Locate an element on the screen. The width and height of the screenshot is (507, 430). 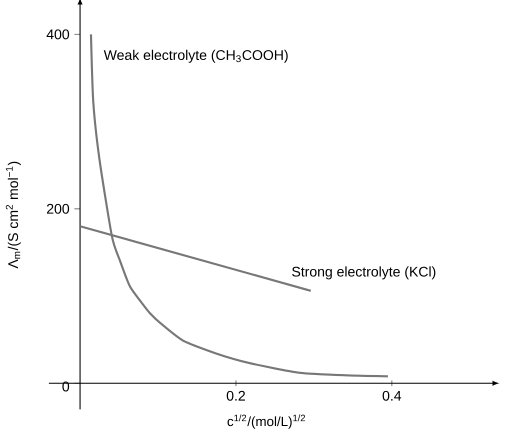
x-tick-label: 0.2 is located at coordinates (235, 395).